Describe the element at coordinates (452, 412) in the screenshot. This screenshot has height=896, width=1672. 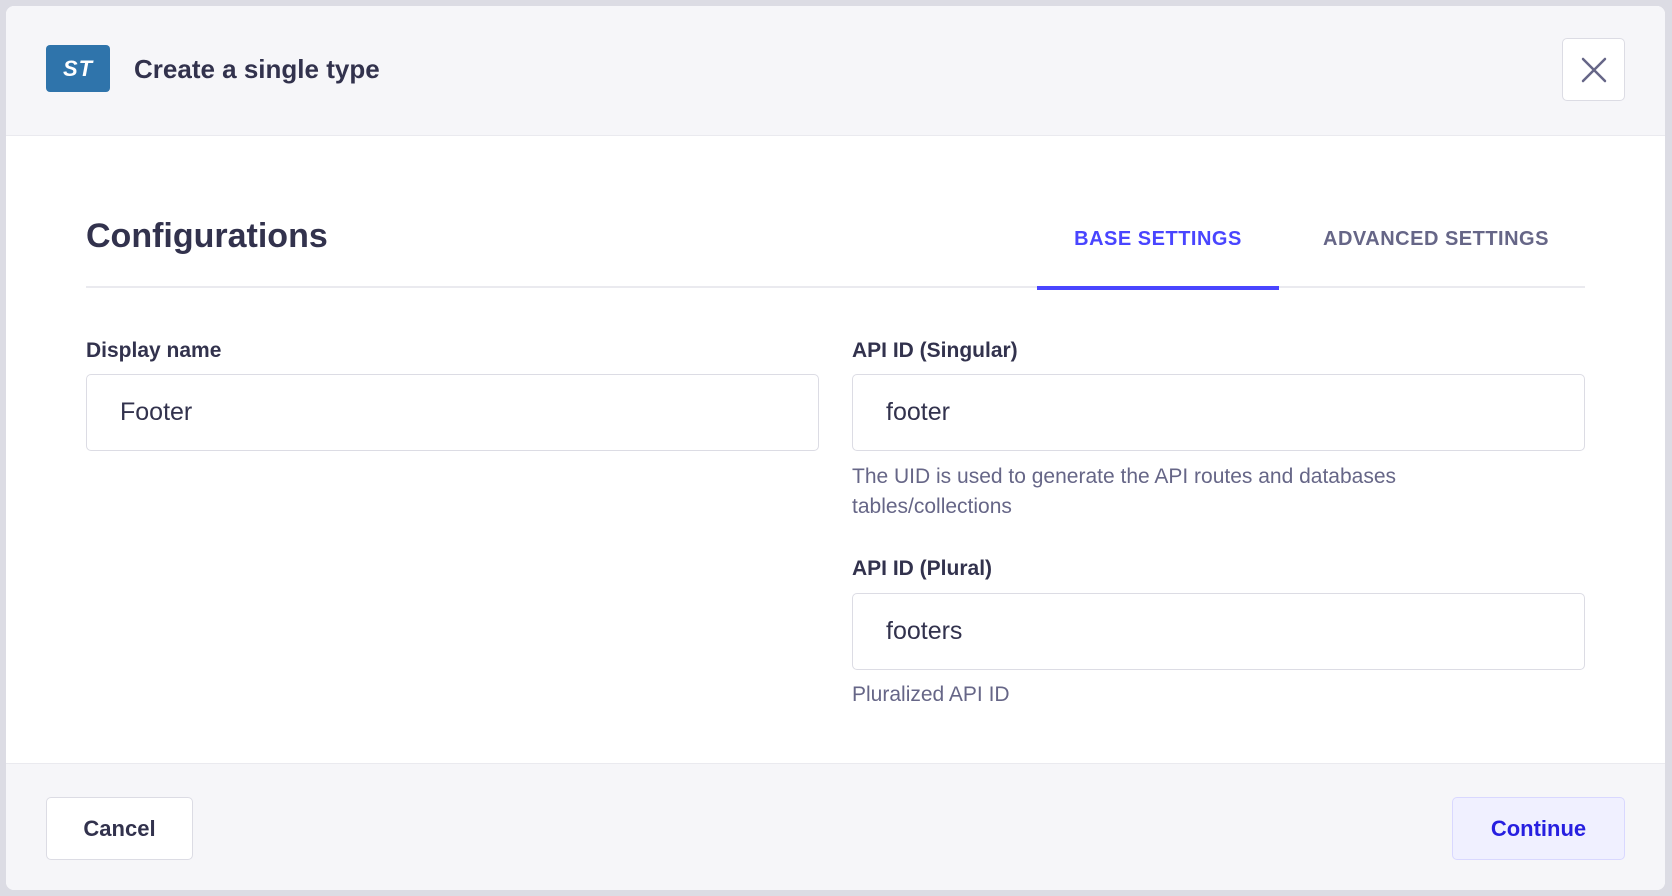
I see `display-name-input: Footer` at that location.